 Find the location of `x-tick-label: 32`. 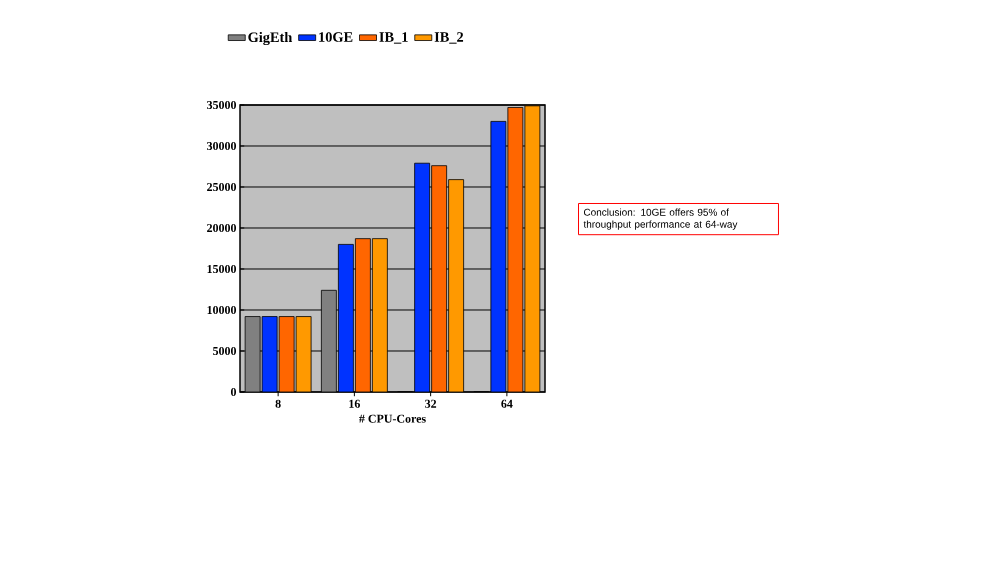

x-tick-label: 32 is located at coordinates (431, 403).